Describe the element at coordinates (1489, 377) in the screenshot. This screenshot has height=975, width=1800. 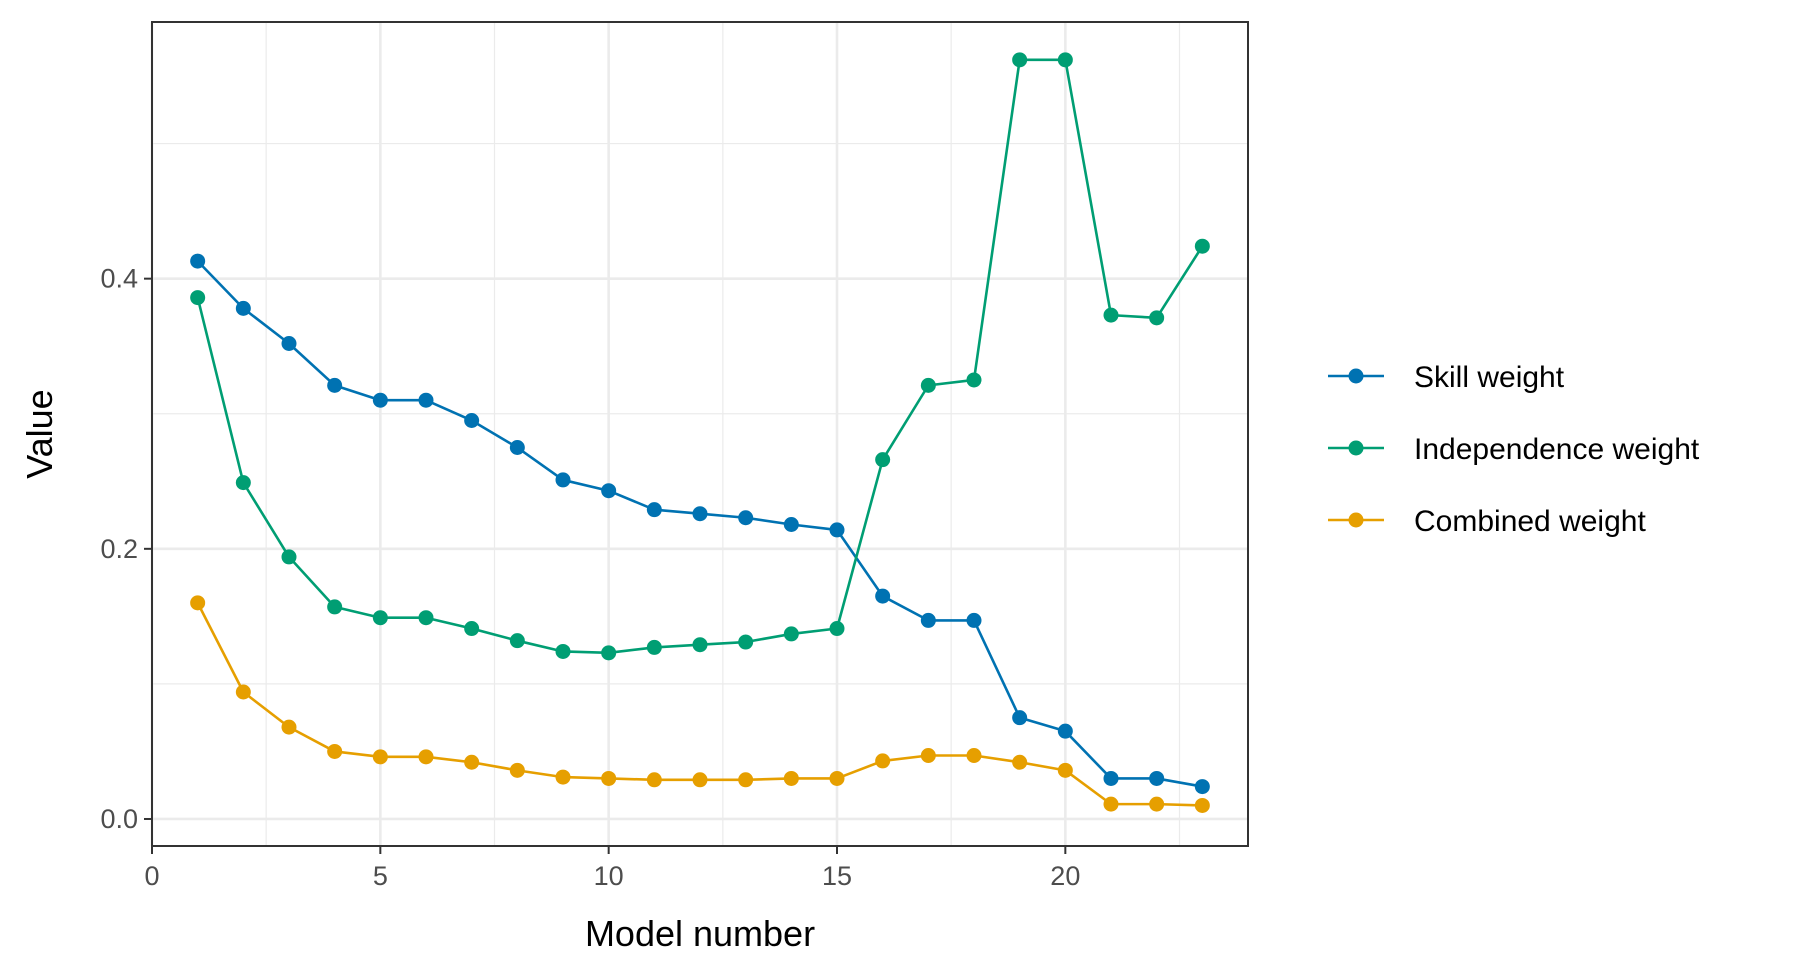
I see `legend-label: Skill weight` at that location.